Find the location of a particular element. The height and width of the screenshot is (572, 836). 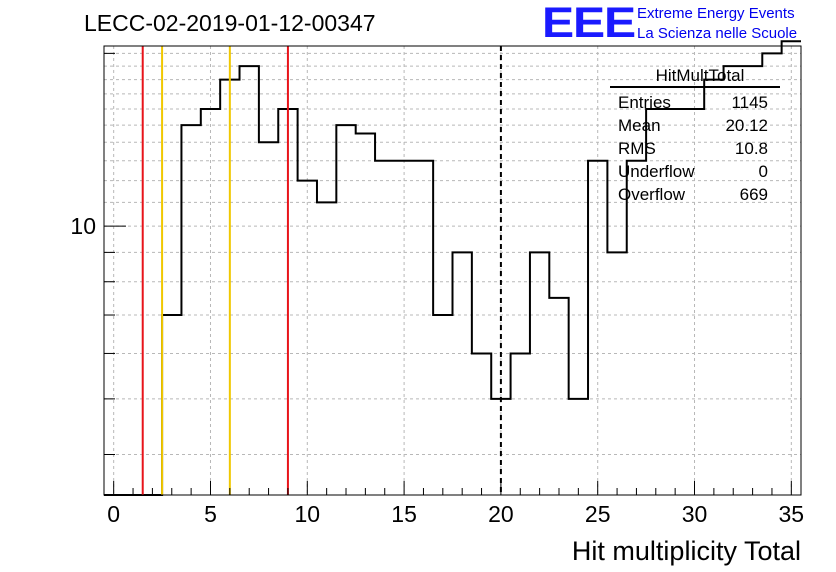

run-title: LECC-02-2019-01-12-00347 is located at coordinates (230, 23).